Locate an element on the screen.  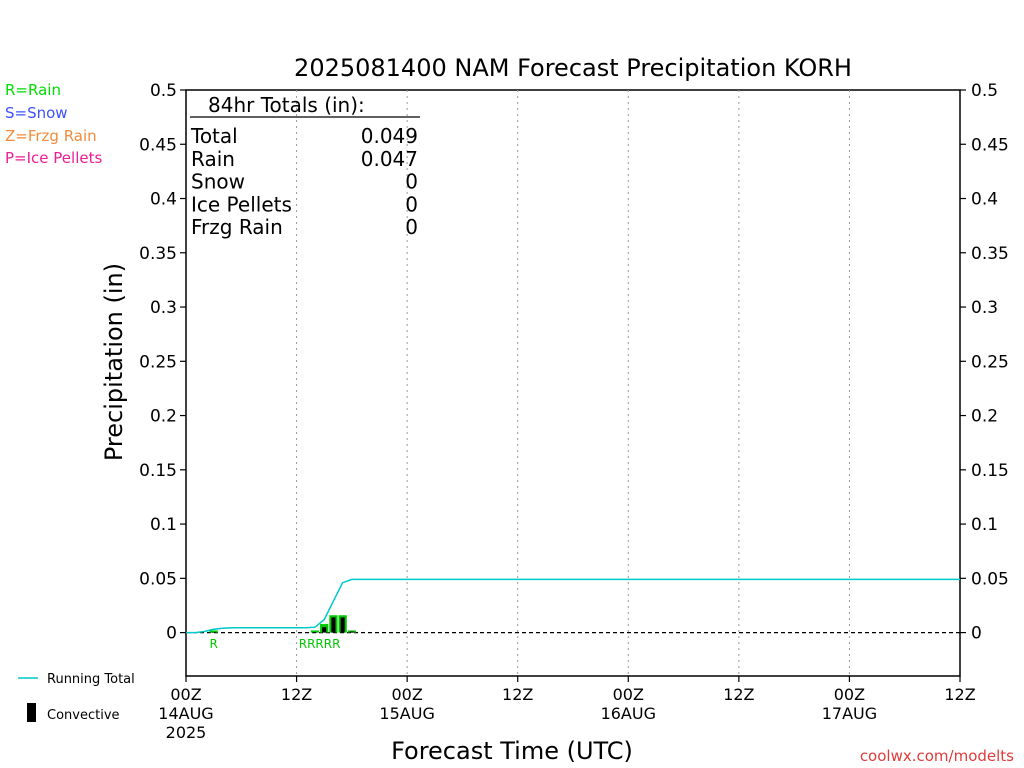
ptype-marker: R is located at coordinates (213, 644).